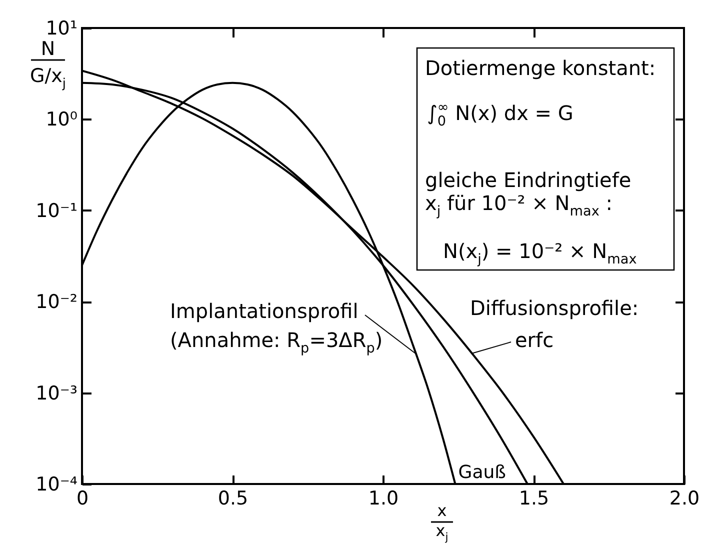  What do you see at coordinates (518, 205) in the screenshot?
I see `annotation: x$_{j}$ für 10⁻² × N$_{max}$ :` at bounding box center [518, 205].